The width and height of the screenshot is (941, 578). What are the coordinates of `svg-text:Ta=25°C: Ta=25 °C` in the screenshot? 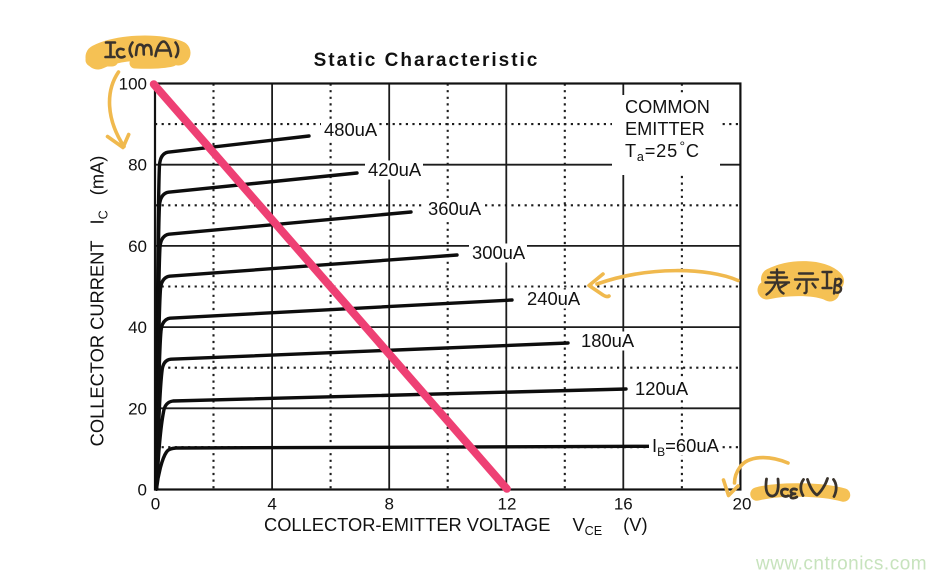 It's located at (662, 151).